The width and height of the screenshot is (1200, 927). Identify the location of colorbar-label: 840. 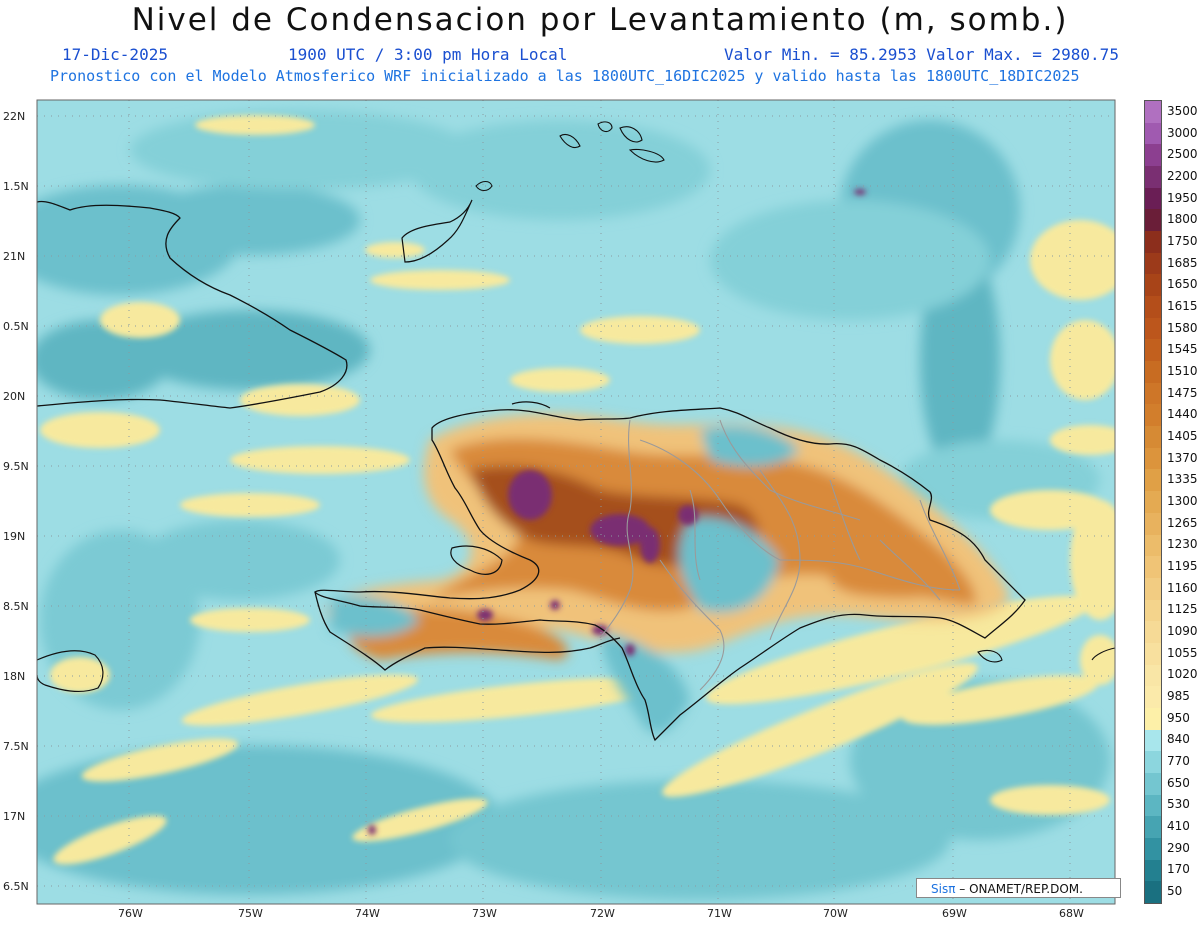
(1178, 739).